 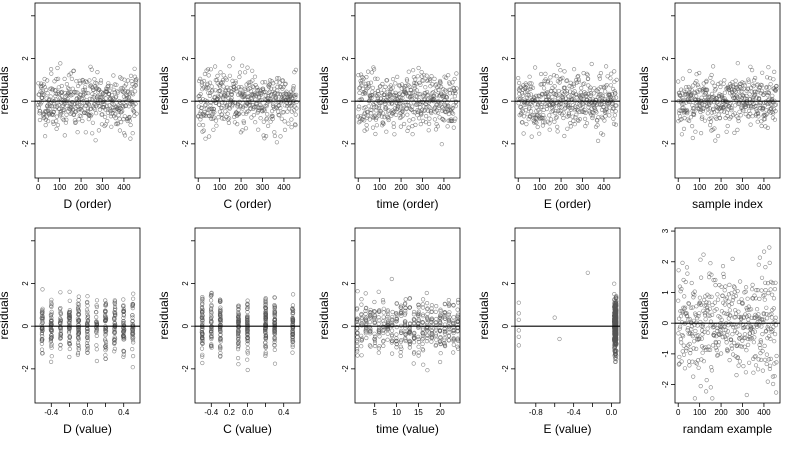 What do you see at coordinates (665, 292) in the screenshot?
I see `y-tick-label: 1` at bounding box center [665, 292].